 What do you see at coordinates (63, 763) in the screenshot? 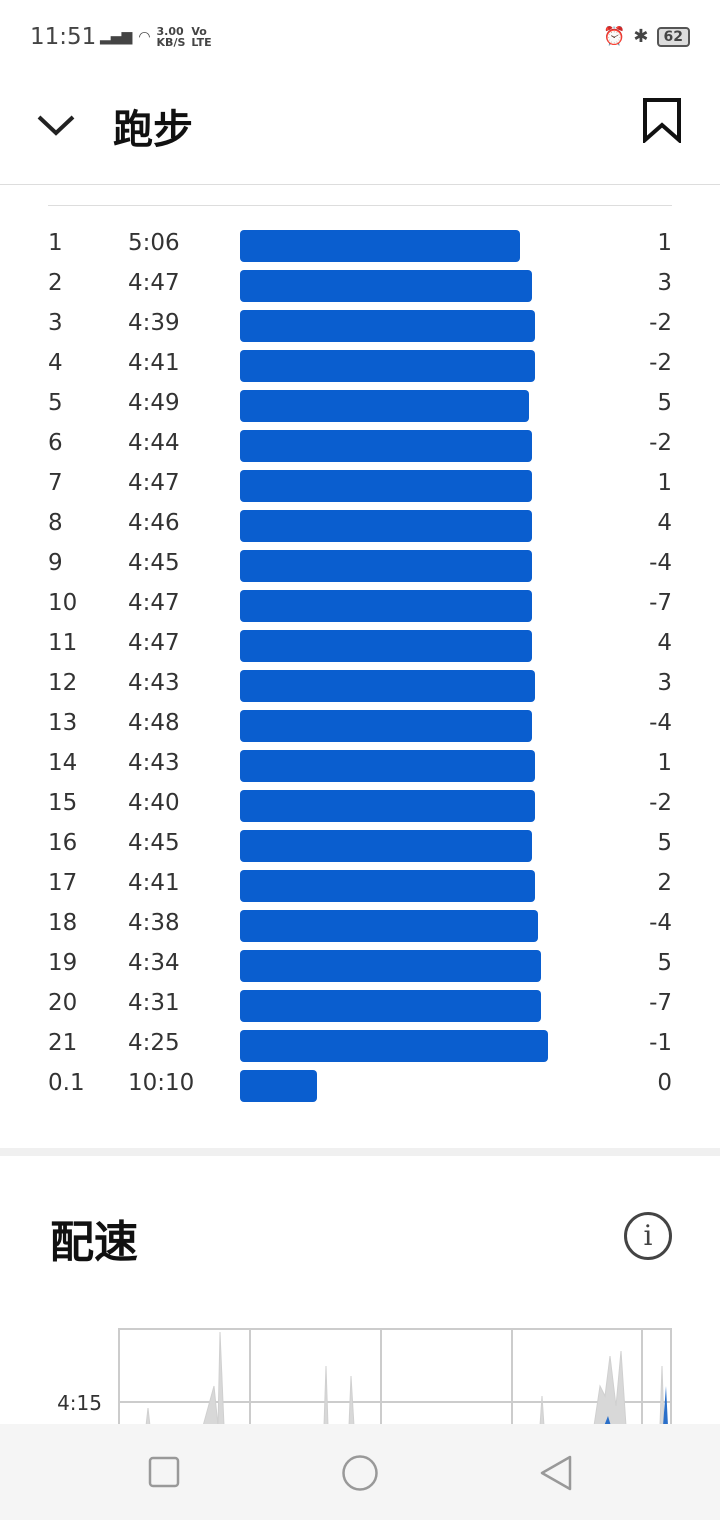
I see `split-km: 14` at bounding box center [63, 763].